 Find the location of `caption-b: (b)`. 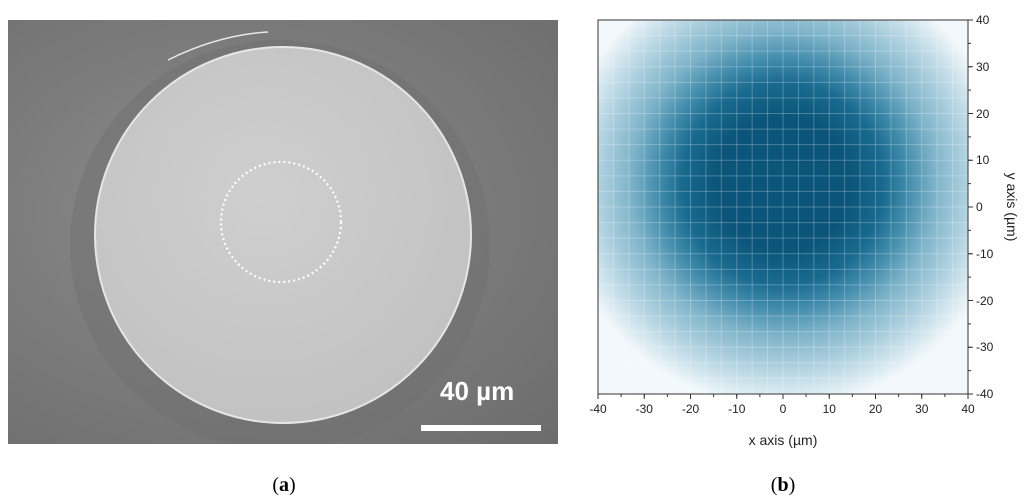

caption-b: (b) is located at coordinates (783, 485).